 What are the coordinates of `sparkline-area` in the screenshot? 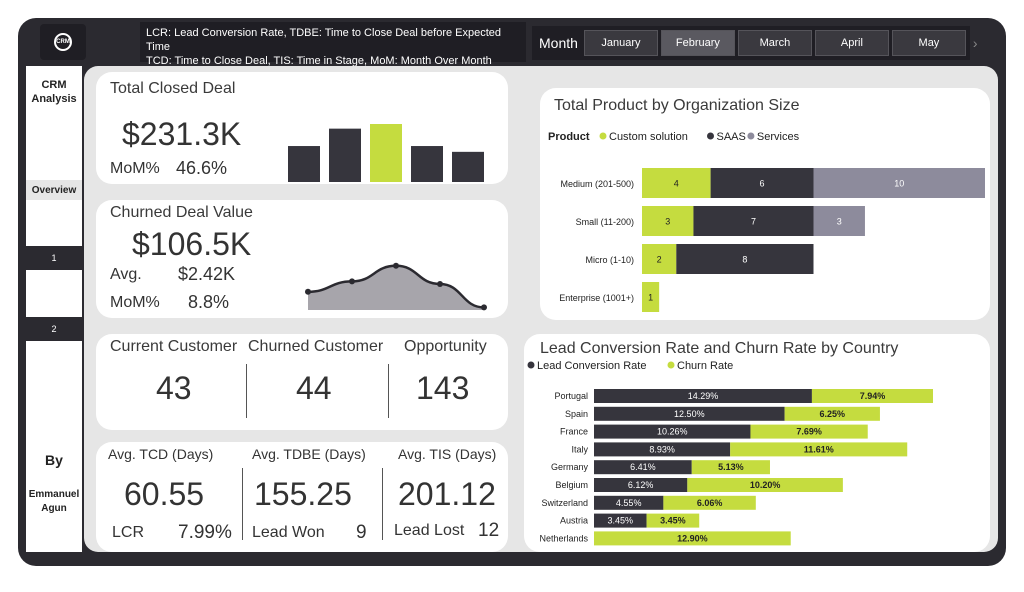 It's located at (396, 287).